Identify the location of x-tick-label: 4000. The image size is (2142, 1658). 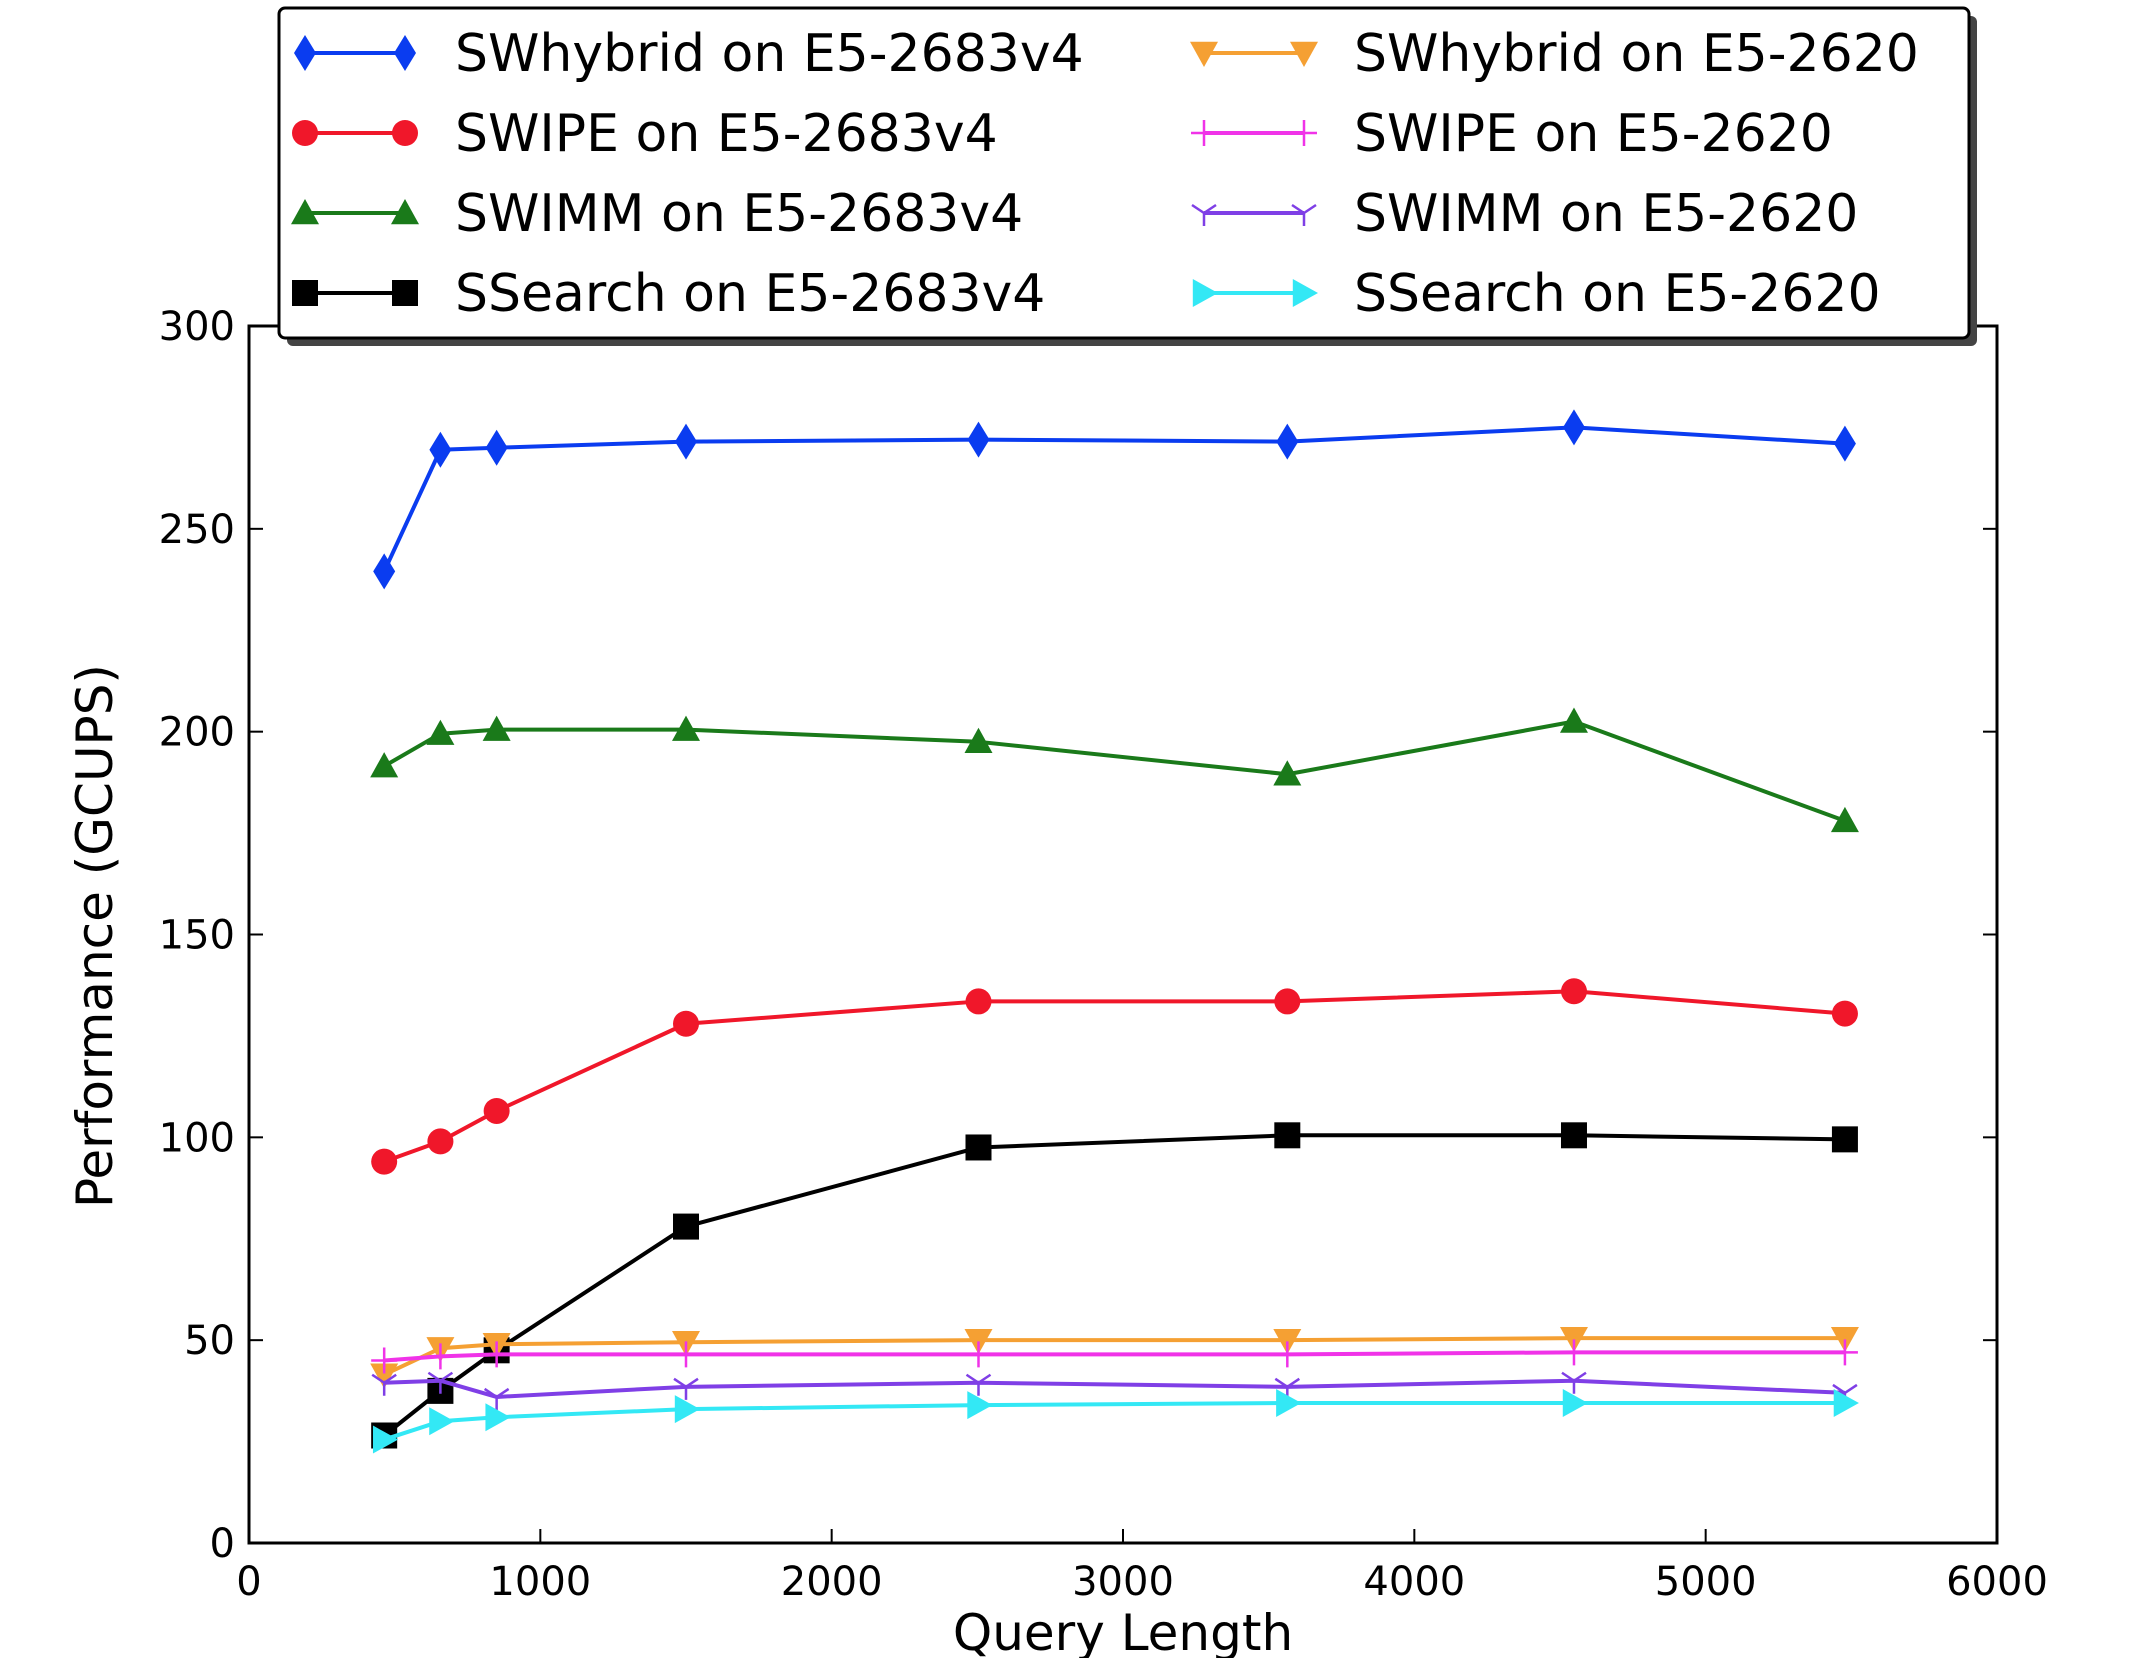
(1414, 1582).